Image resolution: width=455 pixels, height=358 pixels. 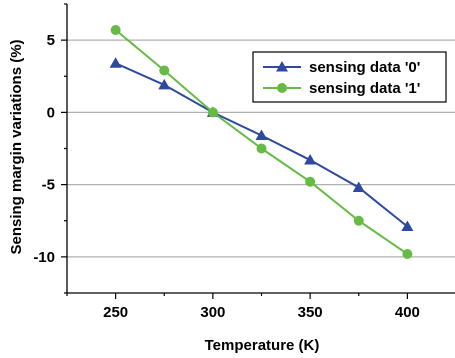 I want to click on y-tick-label: -5, so click(x=48, y=185).